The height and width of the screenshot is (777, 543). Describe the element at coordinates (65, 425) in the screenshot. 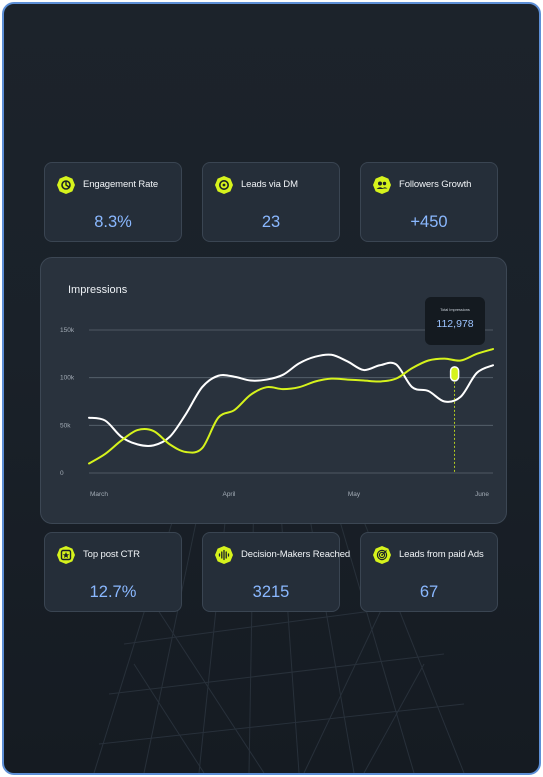

I see `y-tick-label: 50k` at that location.